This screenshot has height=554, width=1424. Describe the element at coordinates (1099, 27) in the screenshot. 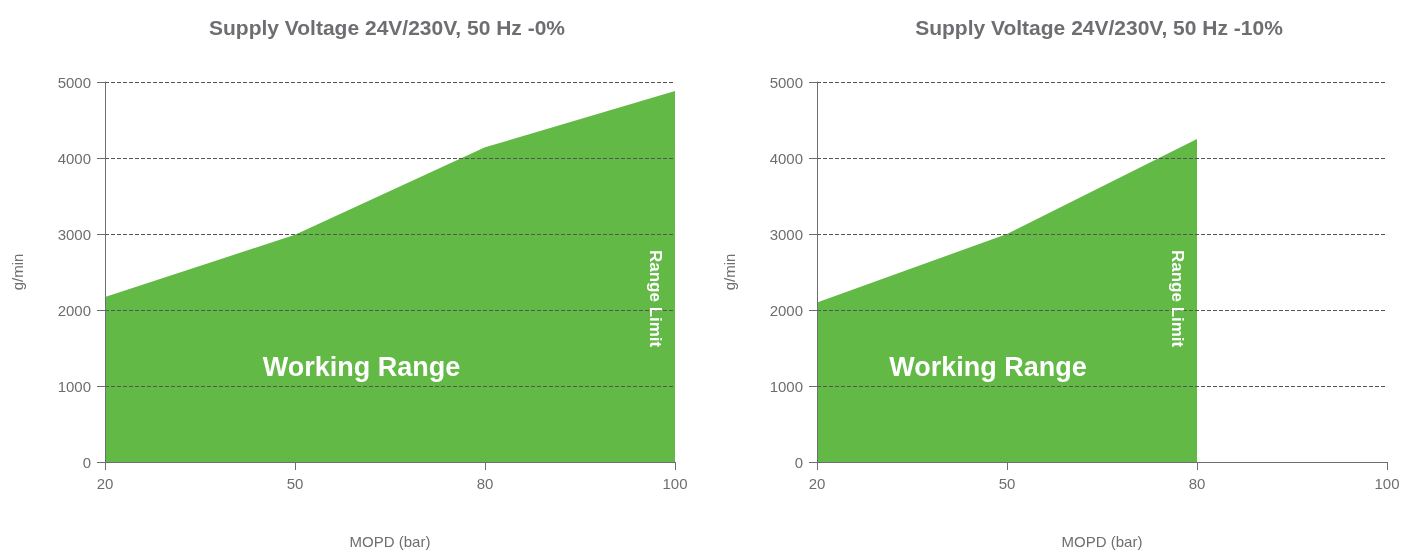

I see `chart-title: Supply Voltage 24V/230V, 50 Hz -10%` at that location.